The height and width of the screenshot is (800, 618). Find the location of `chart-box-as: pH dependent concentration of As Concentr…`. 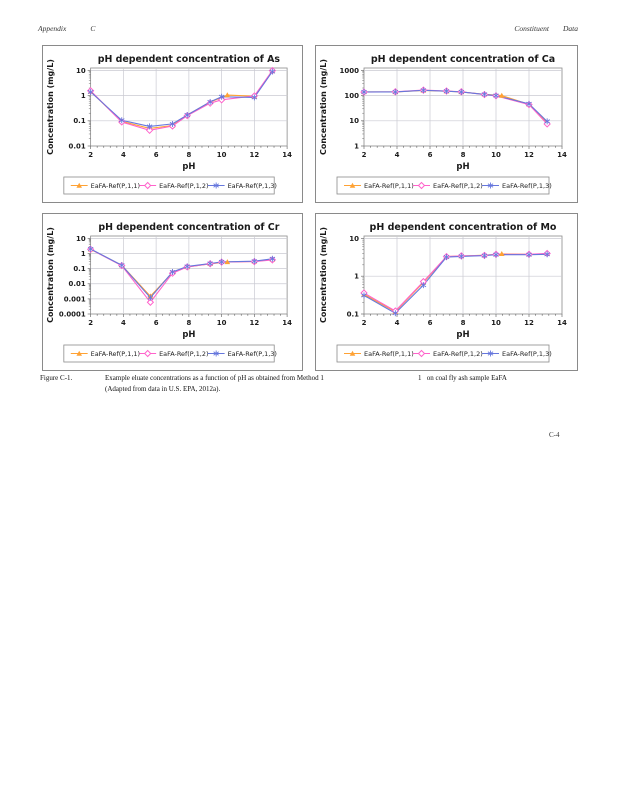

chart-box-as: pH dependent concentration of As Concentr… is located at coordinates (172, 124).